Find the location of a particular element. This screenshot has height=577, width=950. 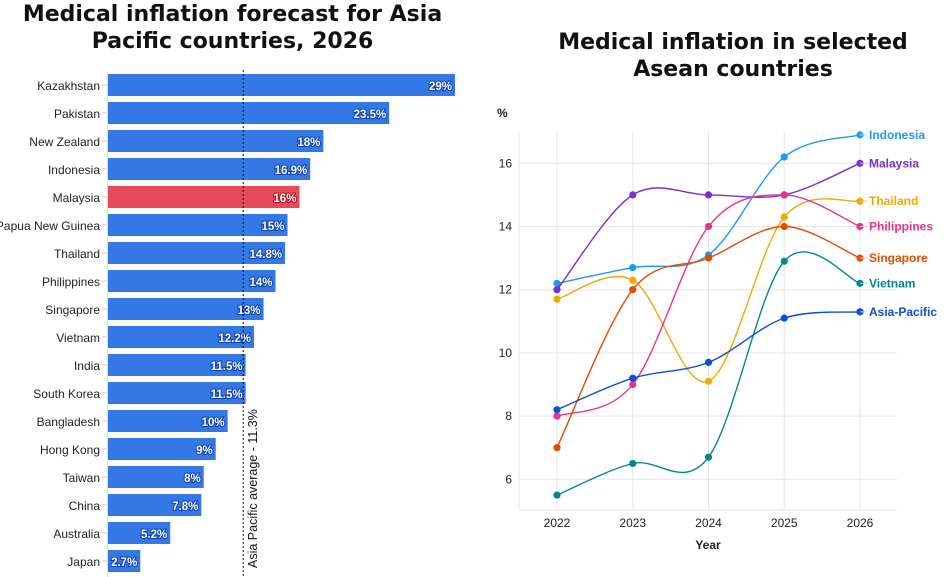

bar-value-label: 18% is located at coordinates (308, 143).